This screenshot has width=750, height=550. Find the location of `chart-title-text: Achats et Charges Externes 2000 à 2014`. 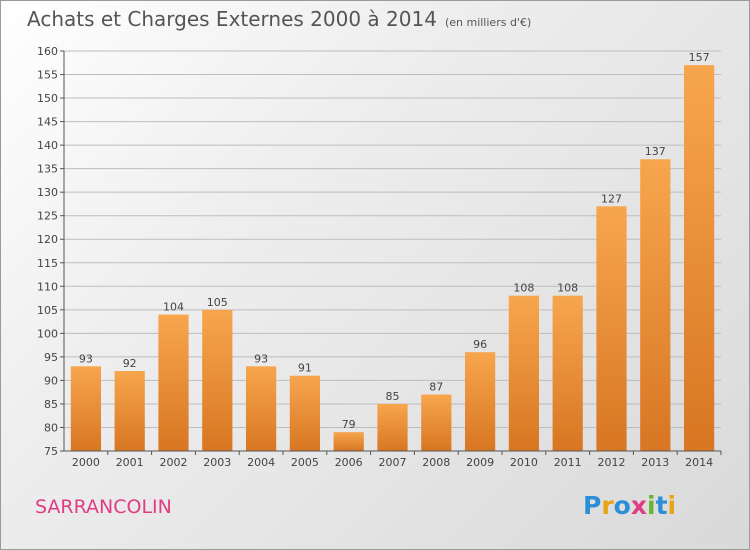

chart-title-text: Achats et Charges Externes 2000 à 2014 is located at coordinates (232, 19).